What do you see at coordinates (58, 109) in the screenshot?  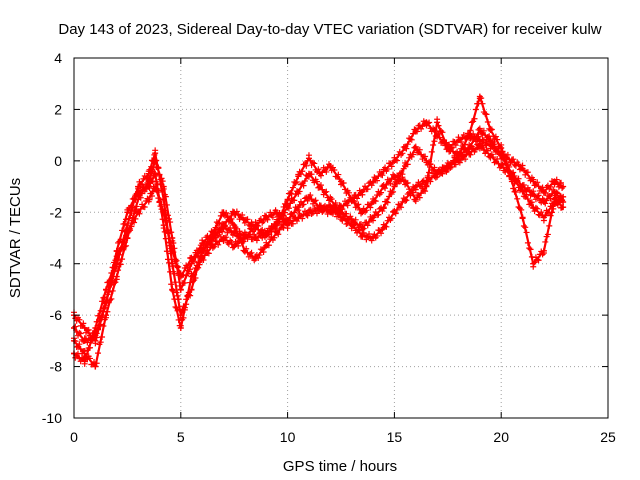 I see `y-tick-label: 2` at bounding box center [58, 109].